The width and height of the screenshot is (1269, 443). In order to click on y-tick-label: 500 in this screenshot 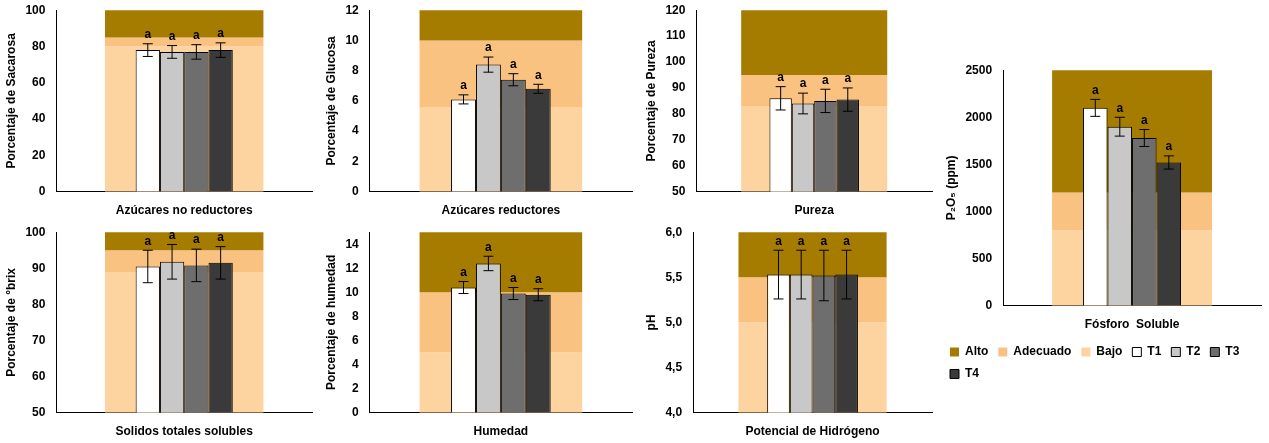, I will do `click(982, 257)`.